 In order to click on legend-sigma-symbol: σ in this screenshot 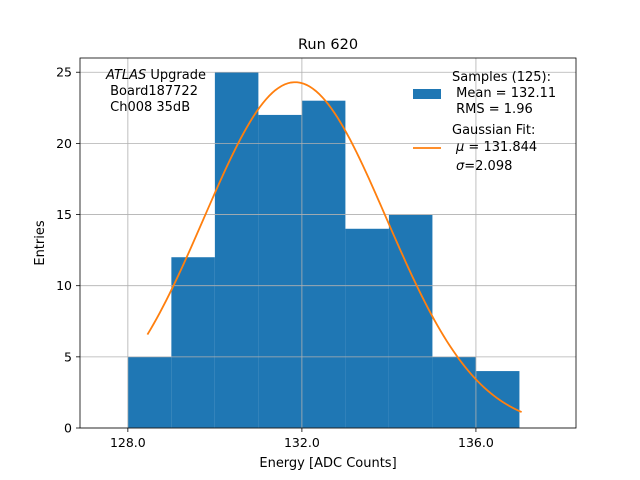, I will do `click(460, 166)`.